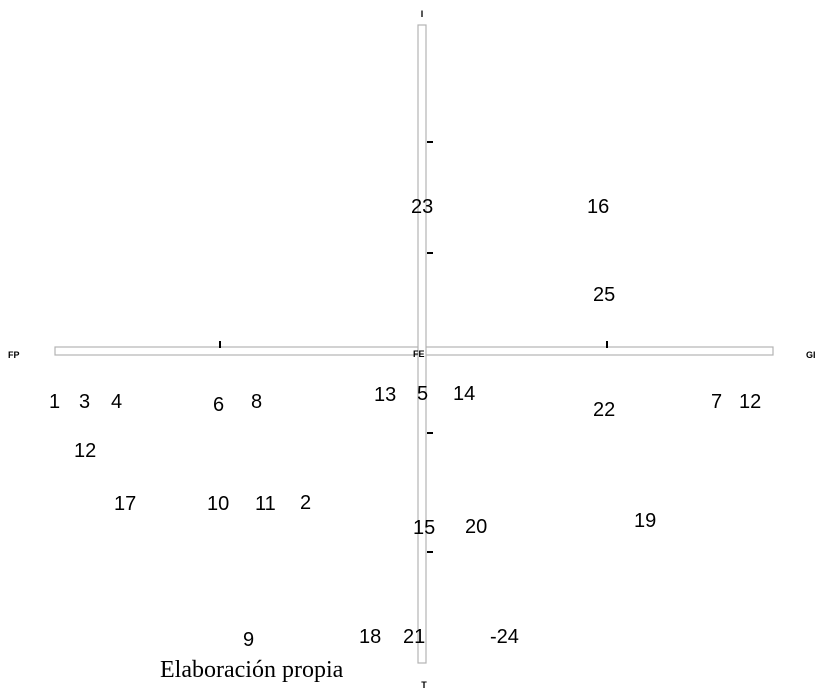  I want to click on point-label: 4, so click(116, 402).